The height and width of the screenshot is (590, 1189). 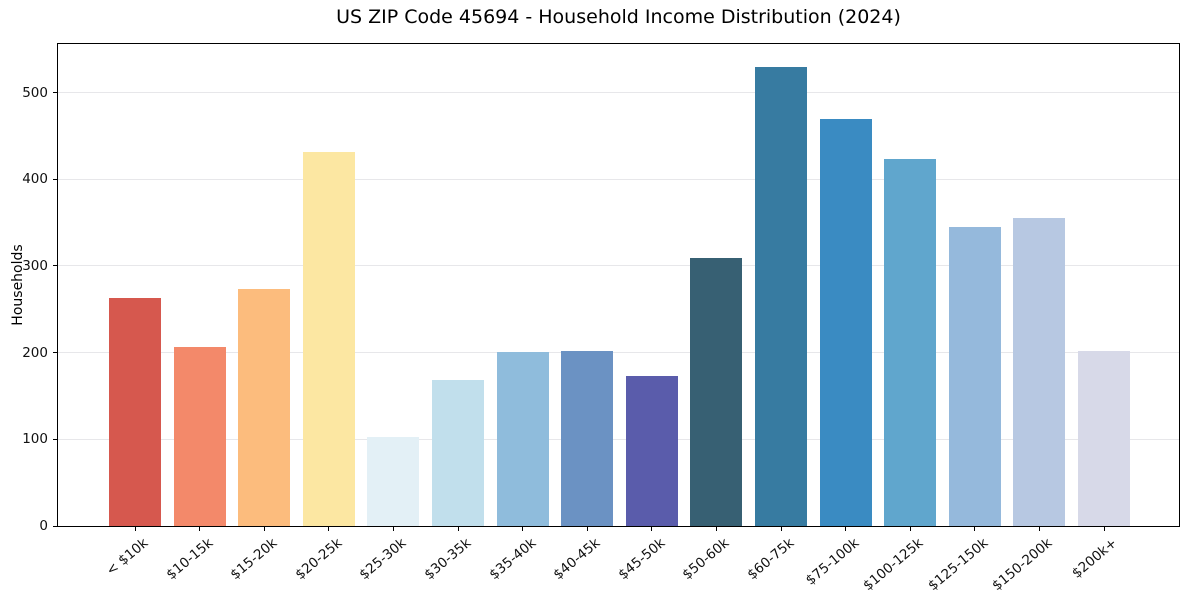 What do you see at coordinates (18, 285) in the screenshot?
I see `y-axis-label: Households` at bounding box center [18, 285].